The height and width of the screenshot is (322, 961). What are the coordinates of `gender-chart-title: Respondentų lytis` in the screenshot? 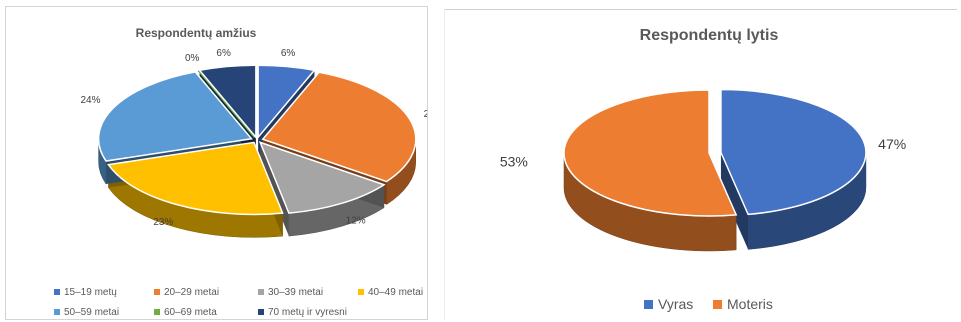 It's located at (709, 35).